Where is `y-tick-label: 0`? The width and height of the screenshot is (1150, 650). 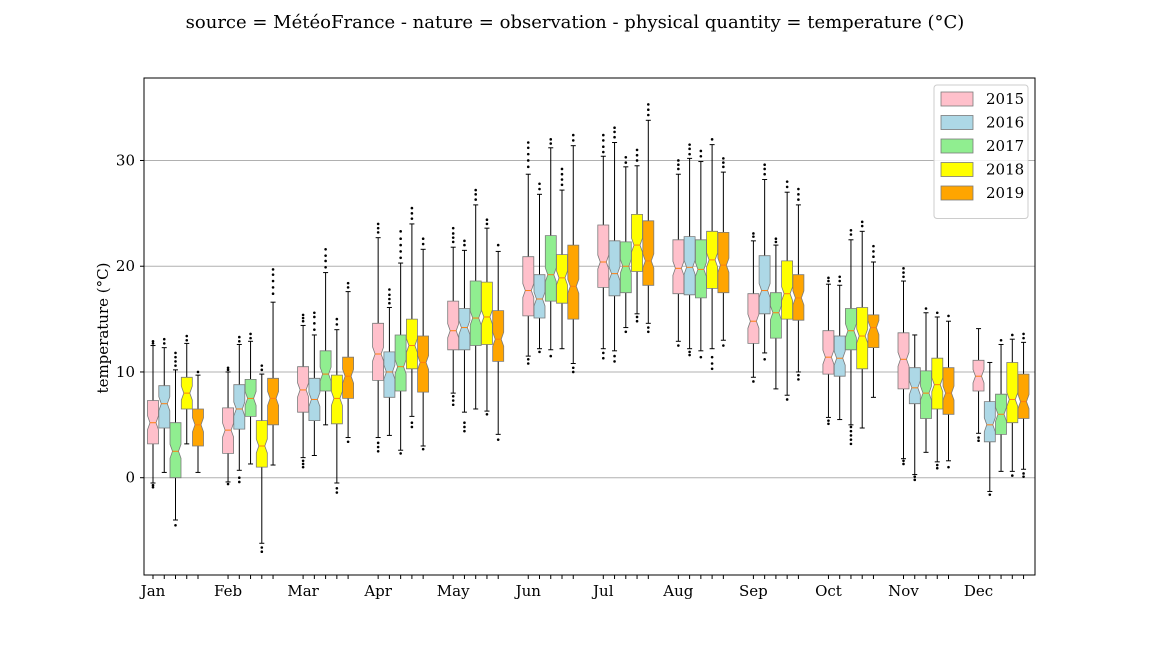 y-tick-label: 0 is located at coordinates (130, 478).